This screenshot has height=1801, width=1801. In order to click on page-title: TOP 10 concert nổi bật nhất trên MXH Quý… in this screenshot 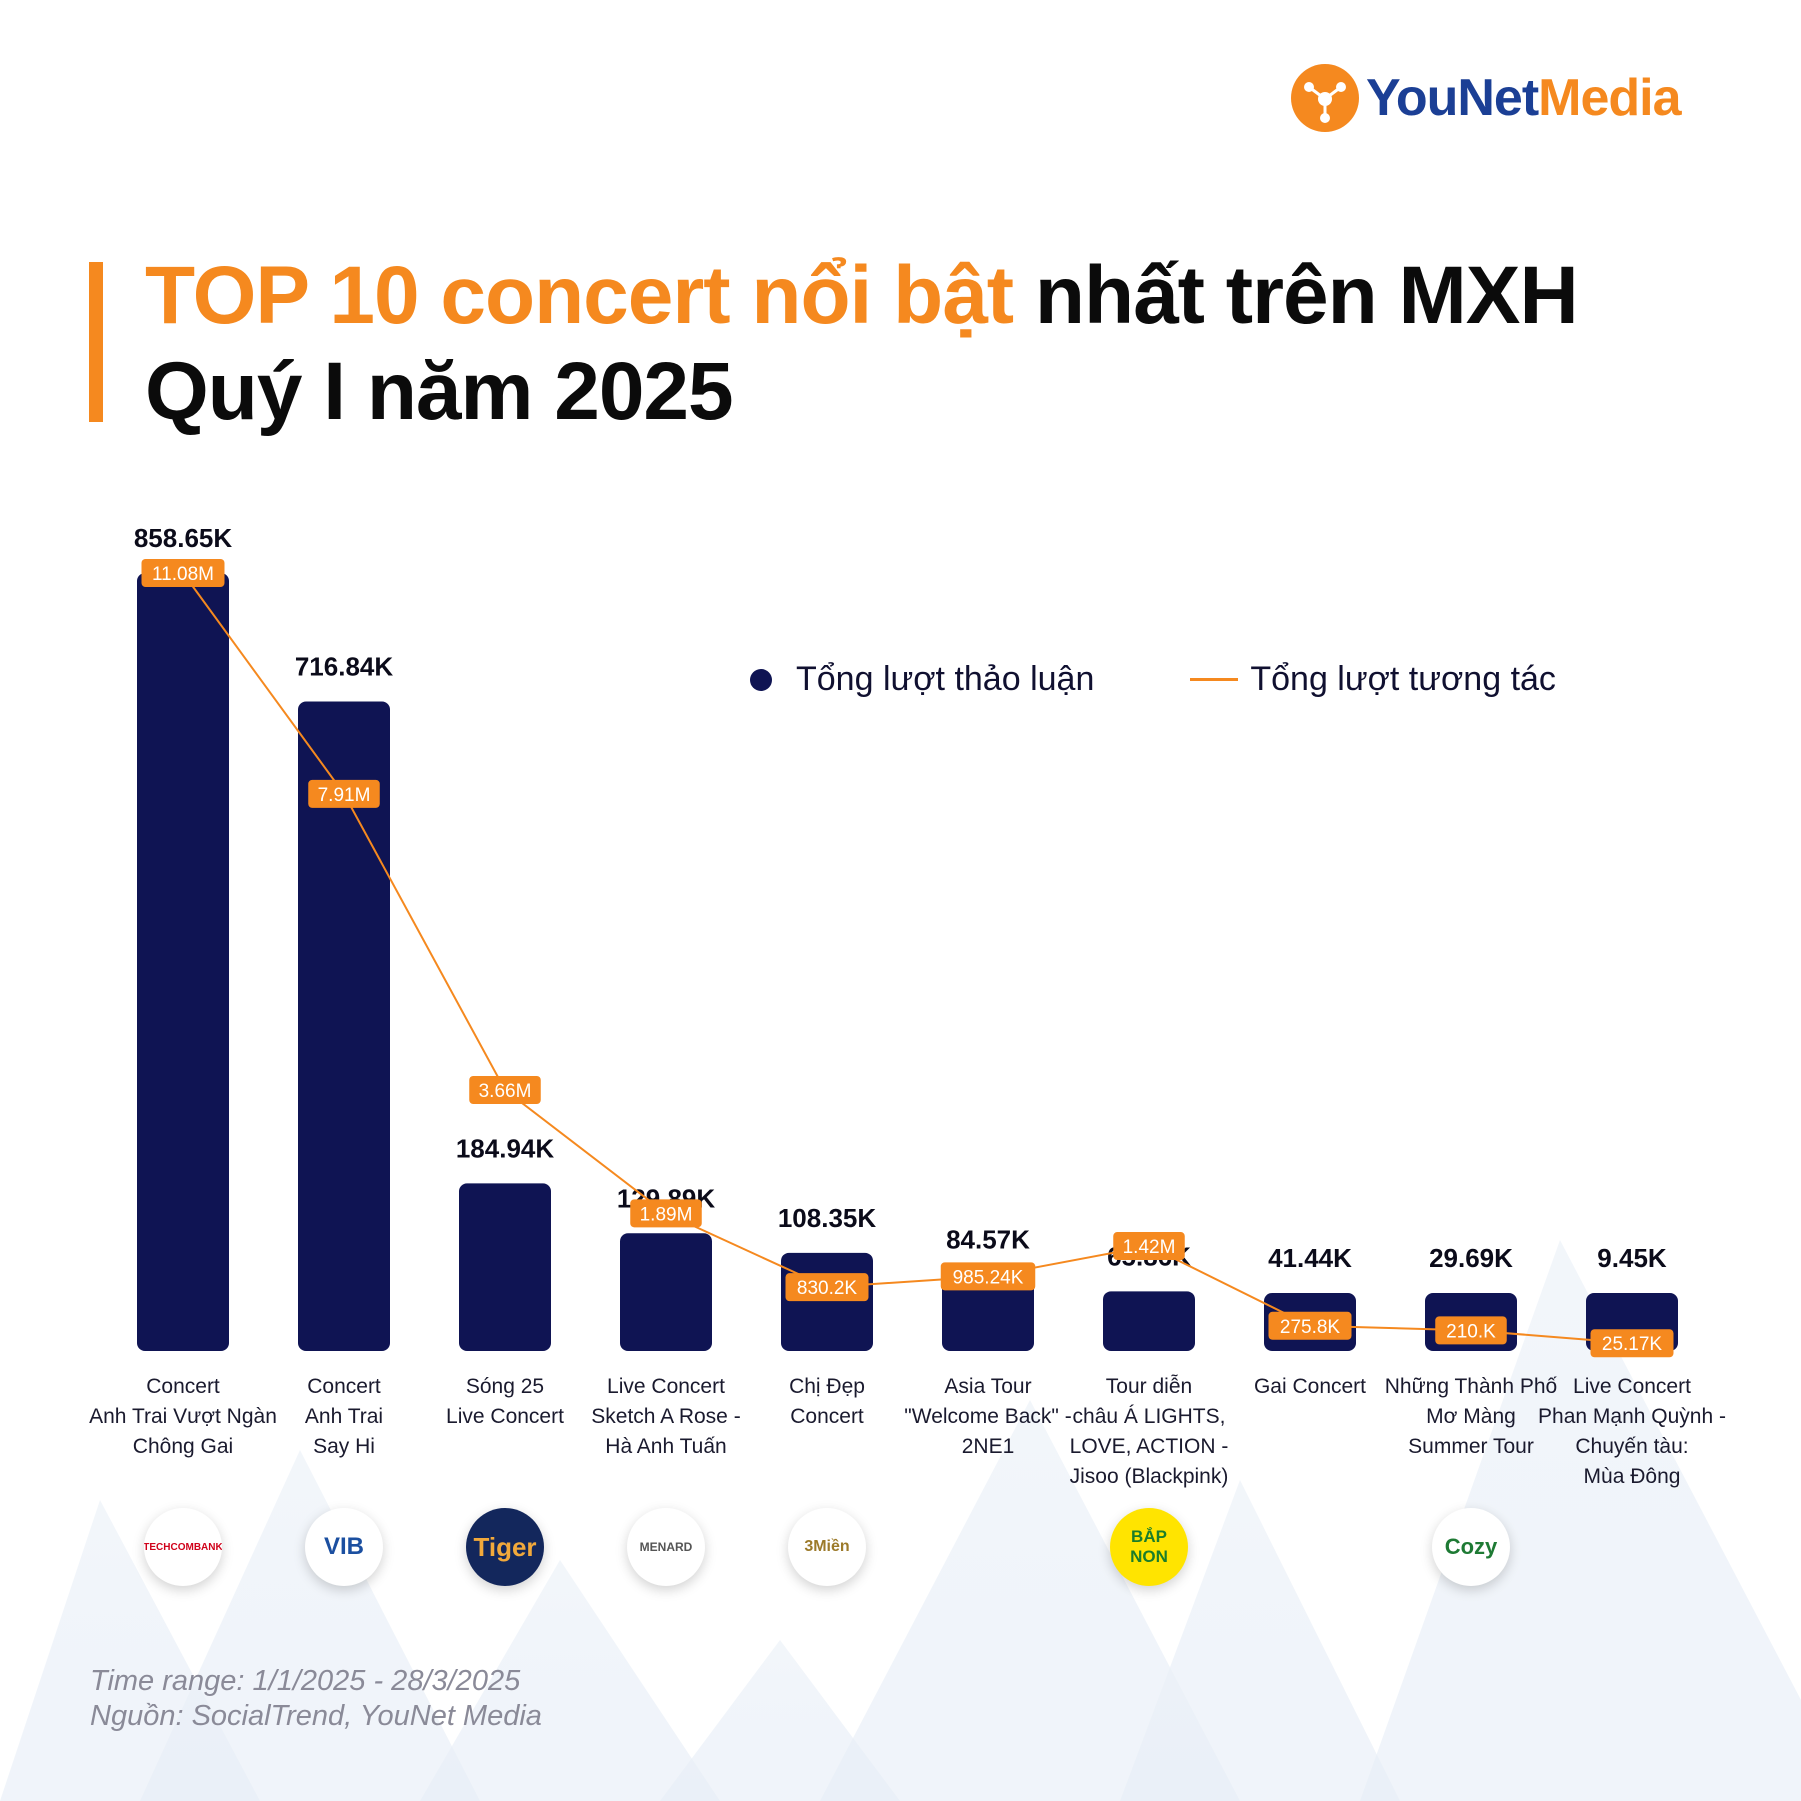, I will do `click(945, 344)`.